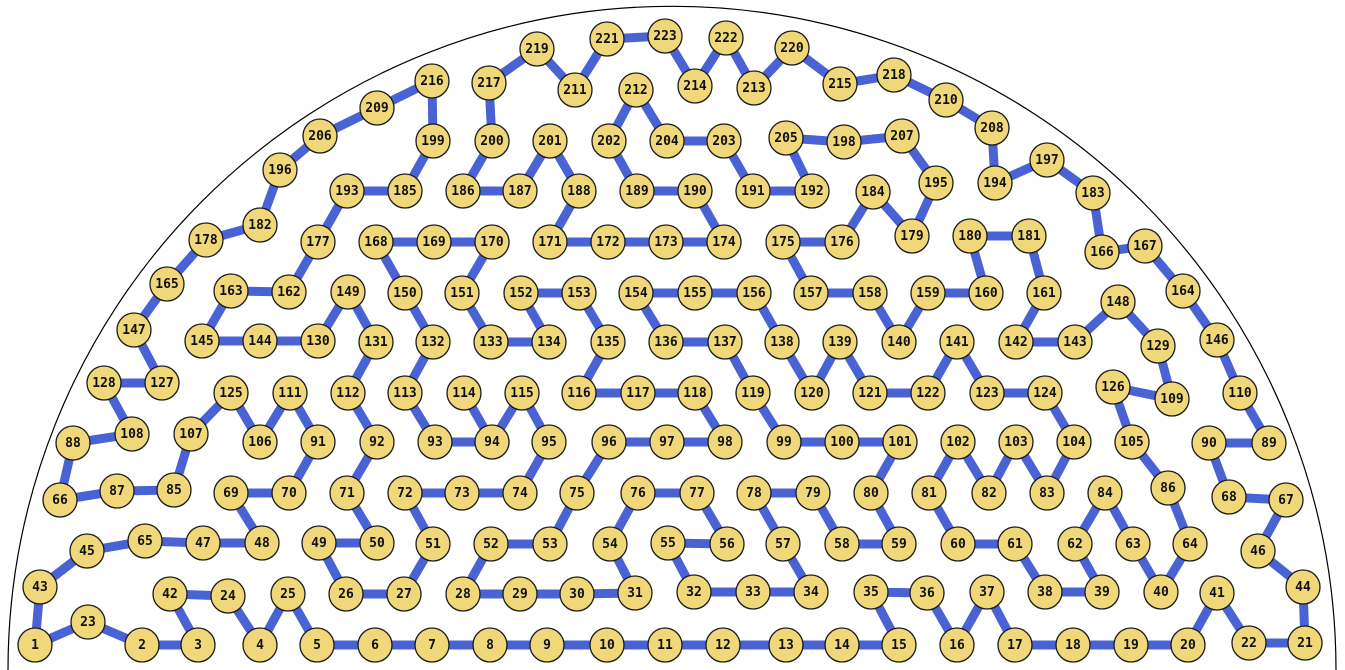 The width and height of the screenshot is (1345, 670). Describe the element at coordinates (375, 645) in the screenshot. I see `node-6: 6` at that location.